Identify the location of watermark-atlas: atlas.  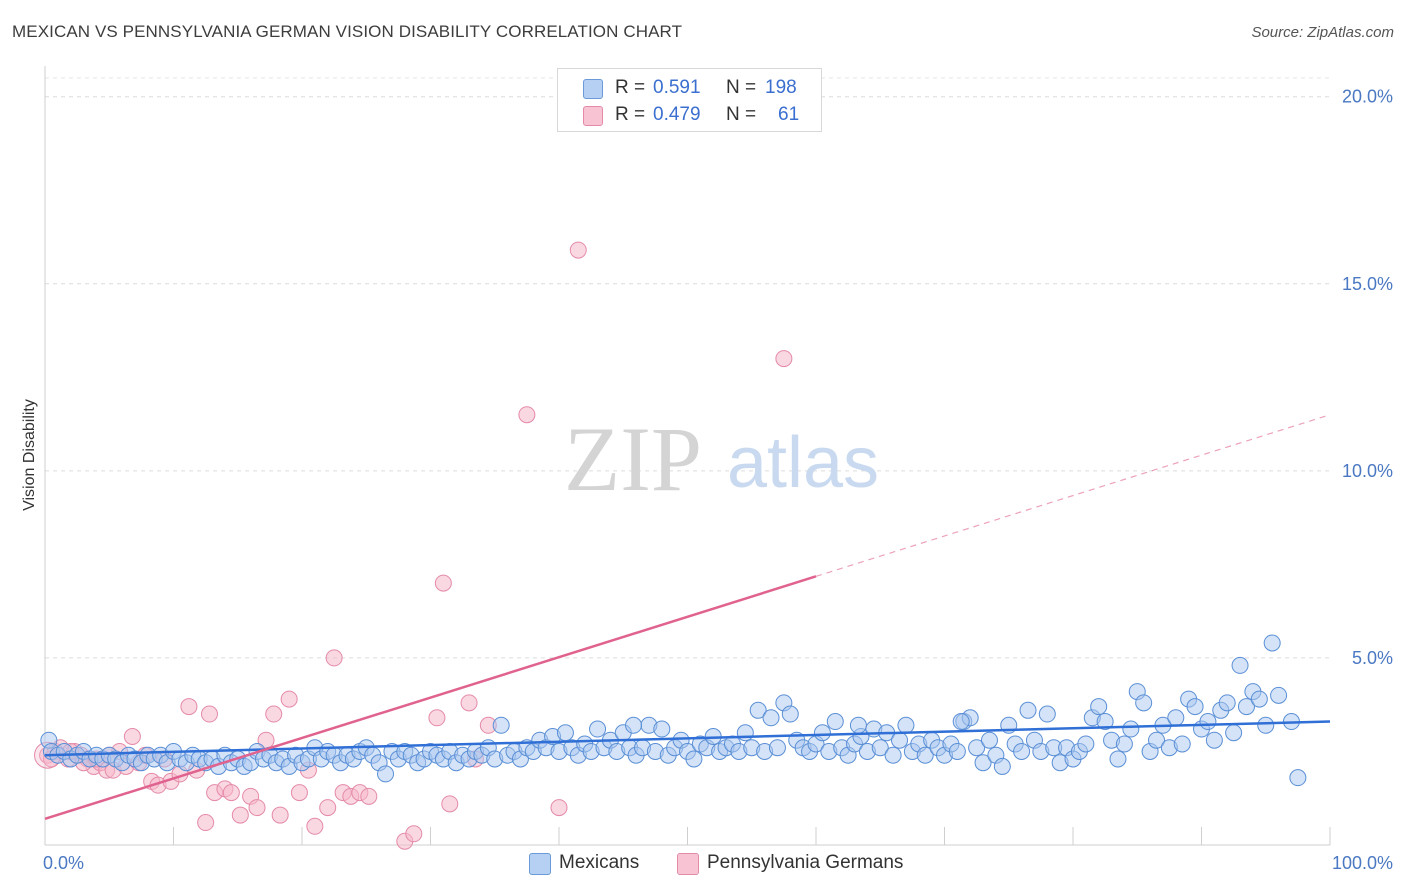
(803, 463).